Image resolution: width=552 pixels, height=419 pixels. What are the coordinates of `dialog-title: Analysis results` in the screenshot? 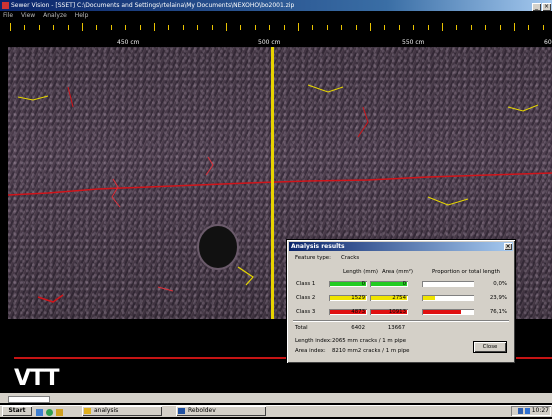 It's located at (318, 246).